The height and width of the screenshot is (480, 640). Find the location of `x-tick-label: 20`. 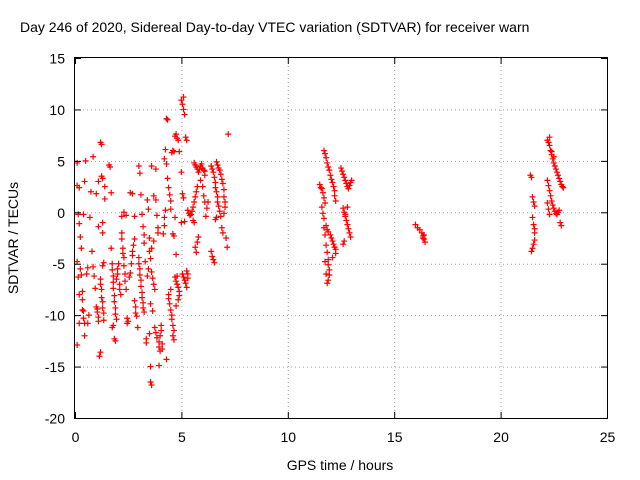

x-tick-label: 20 is located at coordinates (501, 437).